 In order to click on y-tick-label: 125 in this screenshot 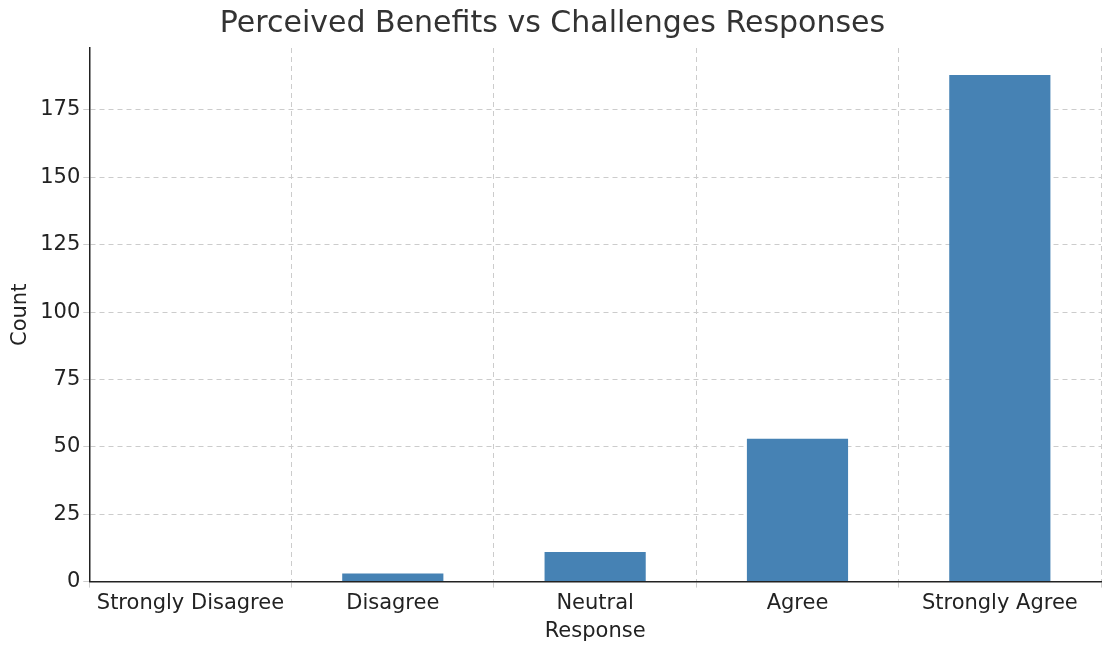, I will do `click(60, 243)`.